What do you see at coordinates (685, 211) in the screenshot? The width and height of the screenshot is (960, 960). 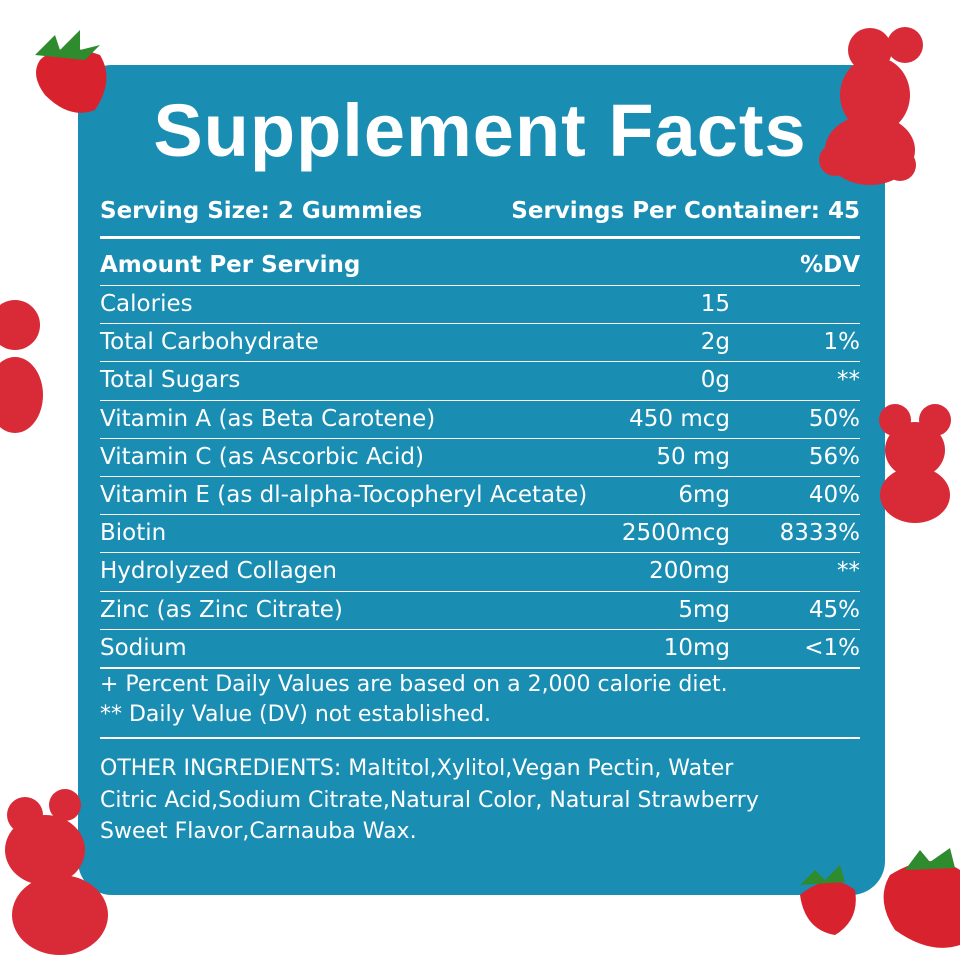 I see `servings-per-container: Servings Per Container: 45` at bounding box center [685, 211].